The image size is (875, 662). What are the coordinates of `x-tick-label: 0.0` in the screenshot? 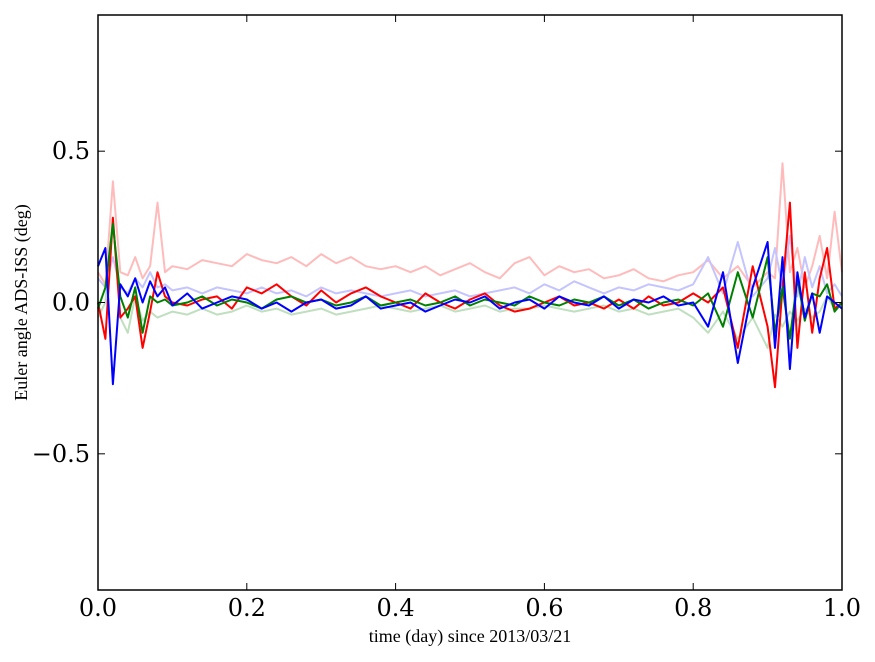 It's located at (98, 608).